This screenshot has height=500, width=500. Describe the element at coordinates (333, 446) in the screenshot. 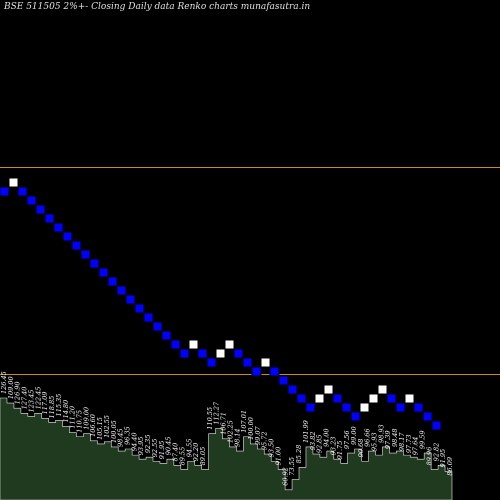

I see `volume-label-48: 93.23` at that location.